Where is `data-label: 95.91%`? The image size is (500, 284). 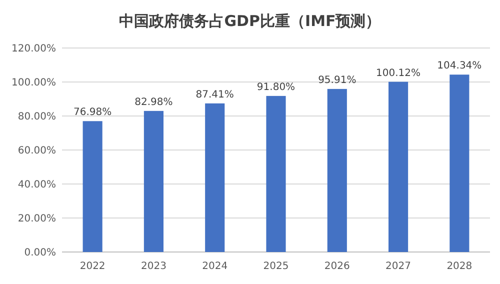
data-label: 95.91% is located at coordinates (337, 80).